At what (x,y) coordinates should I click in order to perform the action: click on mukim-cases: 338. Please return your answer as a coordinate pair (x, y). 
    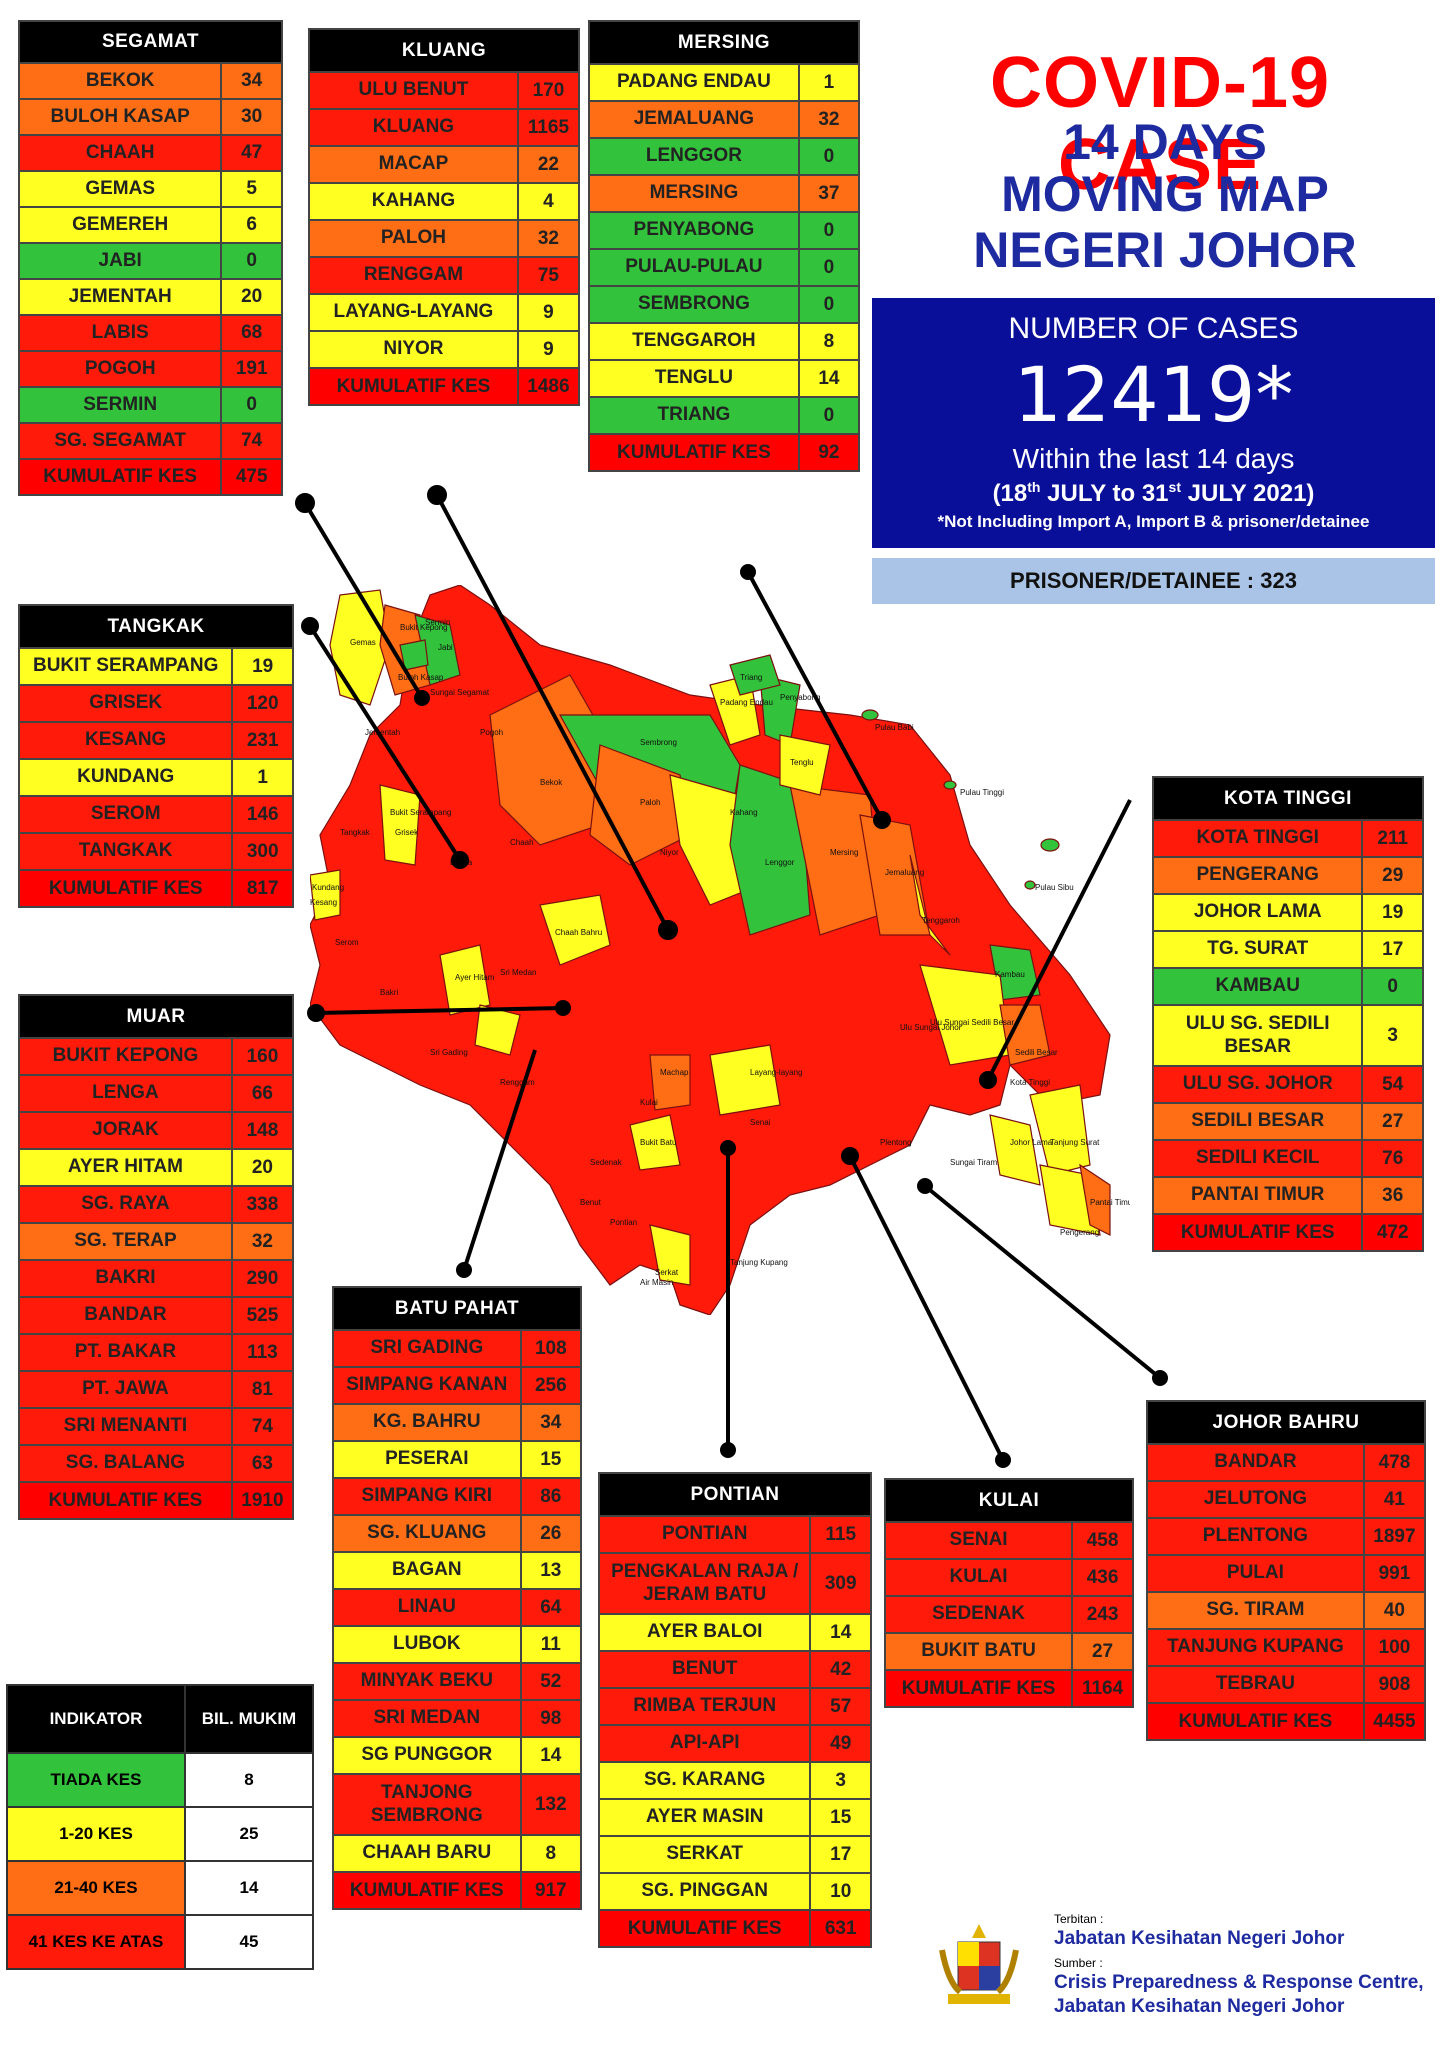
    Looking at the image, I should click on (262, 1204).